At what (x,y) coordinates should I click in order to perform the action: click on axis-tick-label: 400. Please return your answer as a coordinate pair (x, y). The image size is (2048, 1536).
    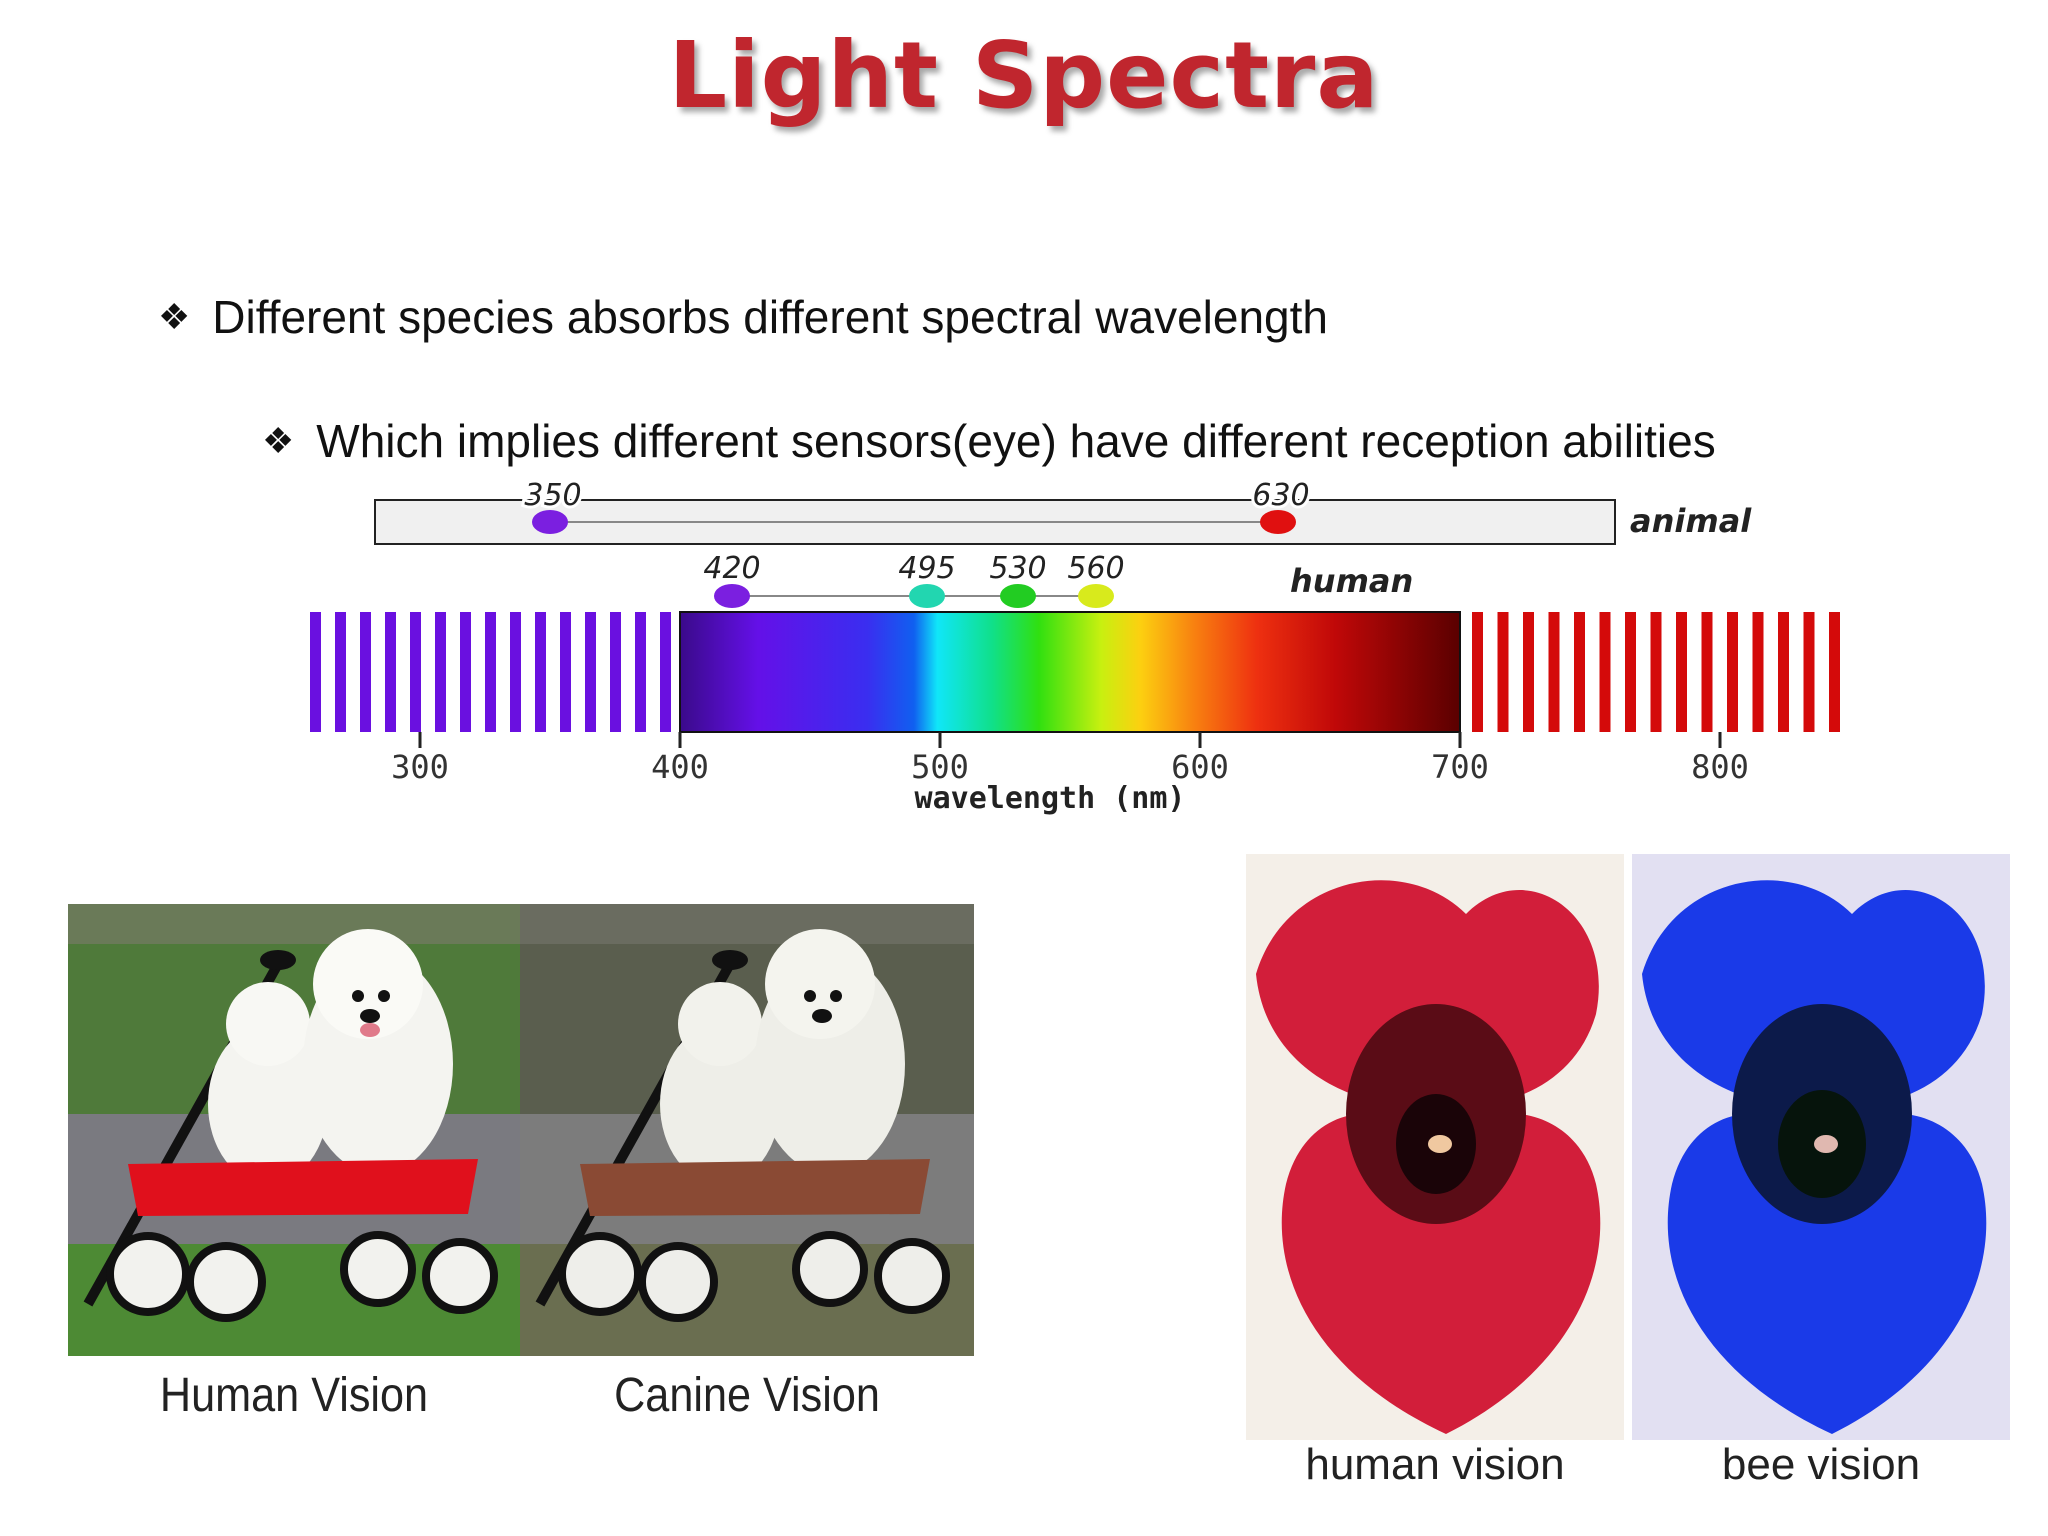
    Looking at the image, I should click on (680, 767).